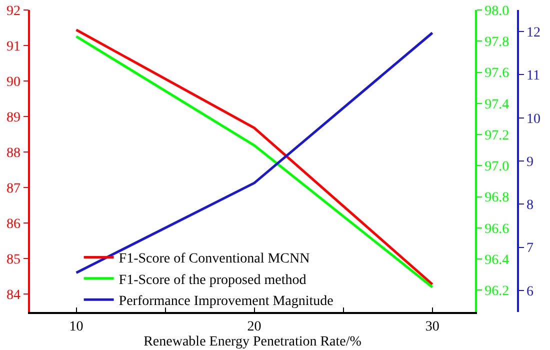 This screenshot has width=550, height=350. What do you see at coordinates (497, 104) in the screenshot?
I see `y2-tick-label: 97.4` at bounding box center [497, 104].